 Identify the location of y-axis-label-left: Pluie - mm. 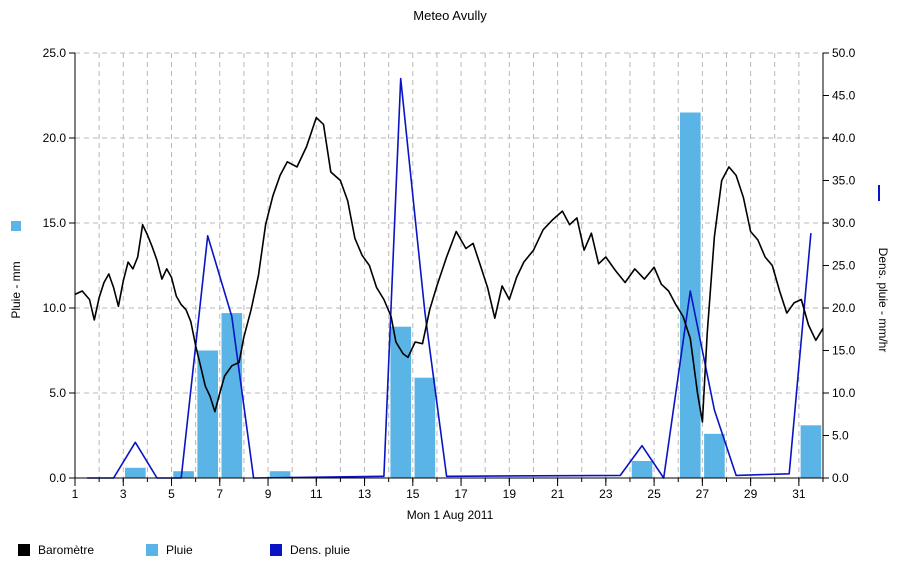
(16, 290).